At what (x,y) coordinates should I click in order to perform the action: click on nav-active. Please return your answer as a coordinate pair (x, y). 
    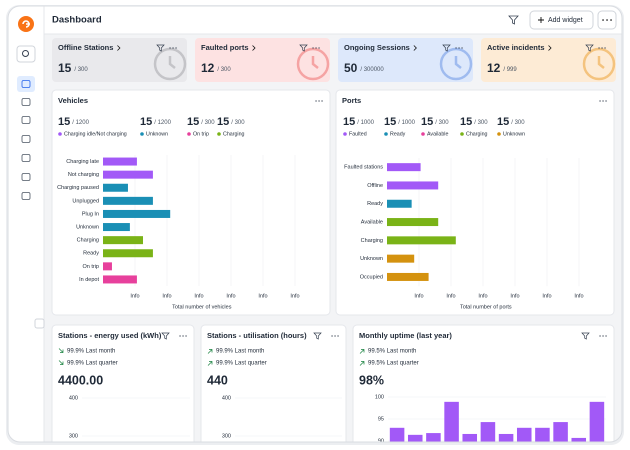
    Looking at the image, I should click on (26, 84).